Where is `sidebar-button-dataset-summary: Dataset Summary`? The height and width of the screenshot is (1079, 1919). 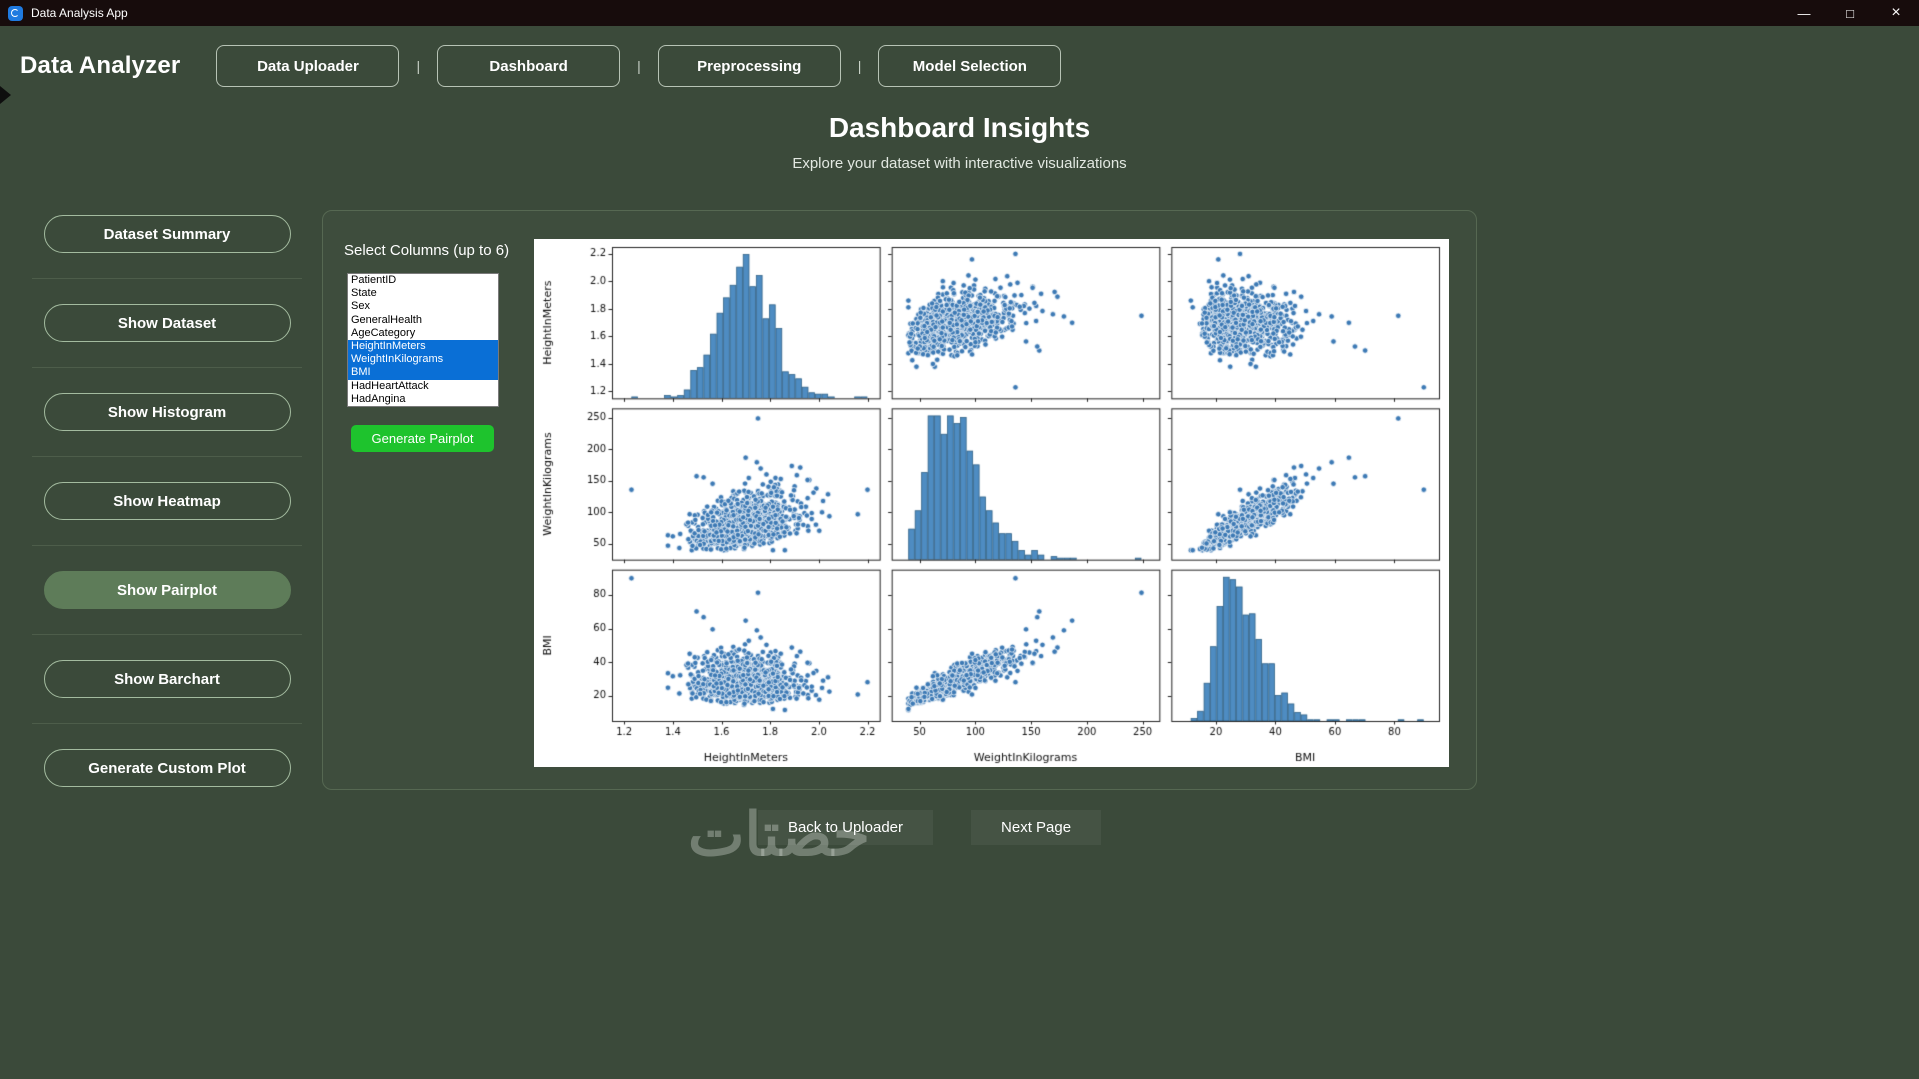 sidebar-button-dataset-summary: Dataset Summary is located at coordinates (167, 234).